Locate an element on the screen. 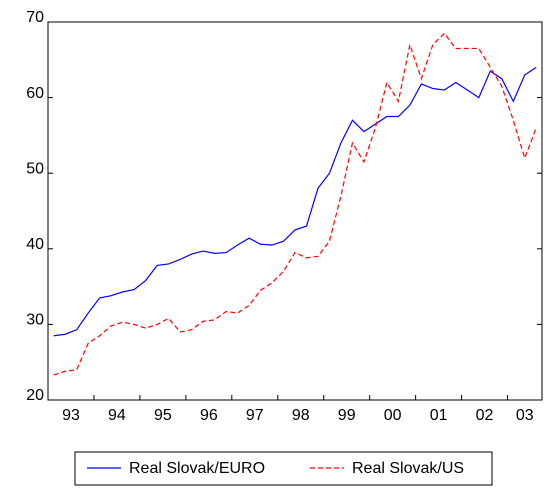  y-tick-label: 70 is located at coordinates (35, 17).